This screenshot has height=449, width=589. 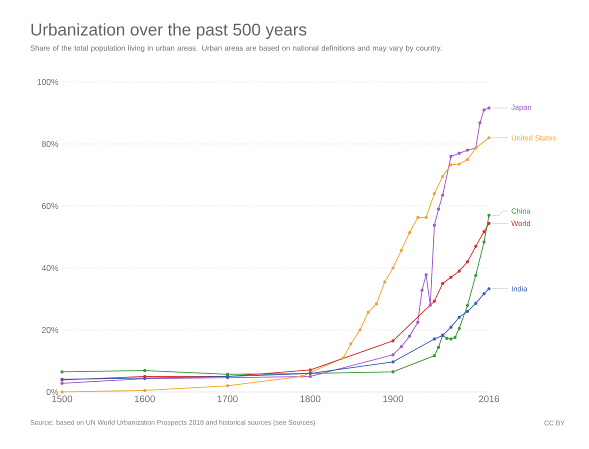 What do you see at coordinates (62, 399) in the screenshot?
I see `x-tick-label: 1500` at bounding box center [62, 399].